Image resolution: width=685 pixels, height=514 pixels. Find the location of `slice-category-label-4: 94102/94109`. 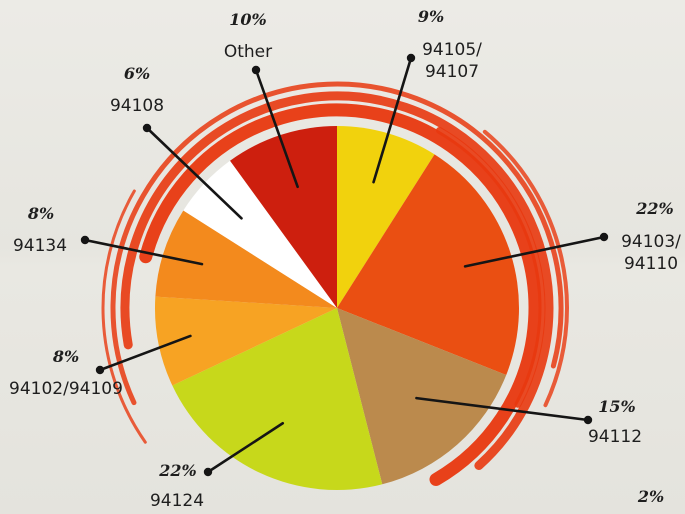

slice-category-label-4: 94102/94109 is located at coordinates (66, 389).